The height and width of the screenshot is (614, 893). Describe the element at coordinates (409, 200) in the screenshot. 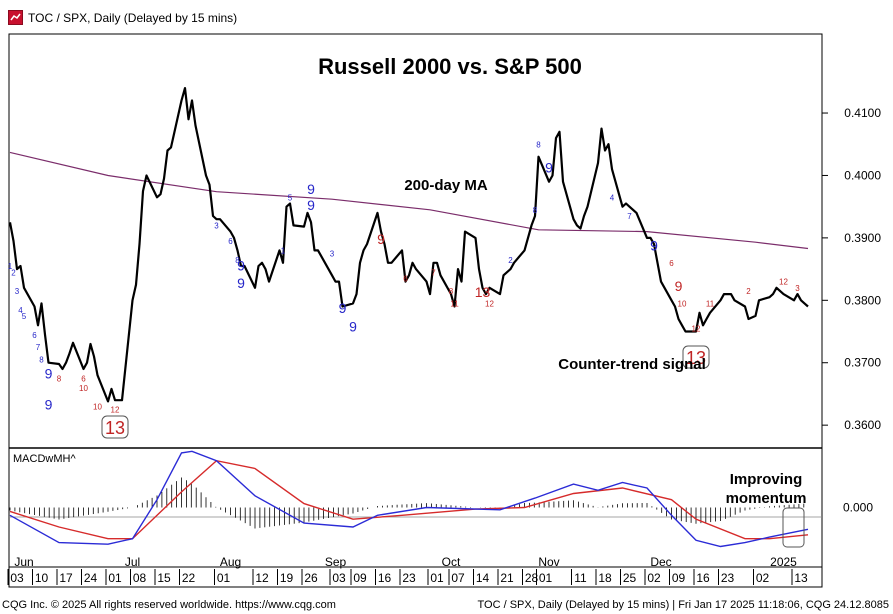

I see `ma-200-line` at that location.